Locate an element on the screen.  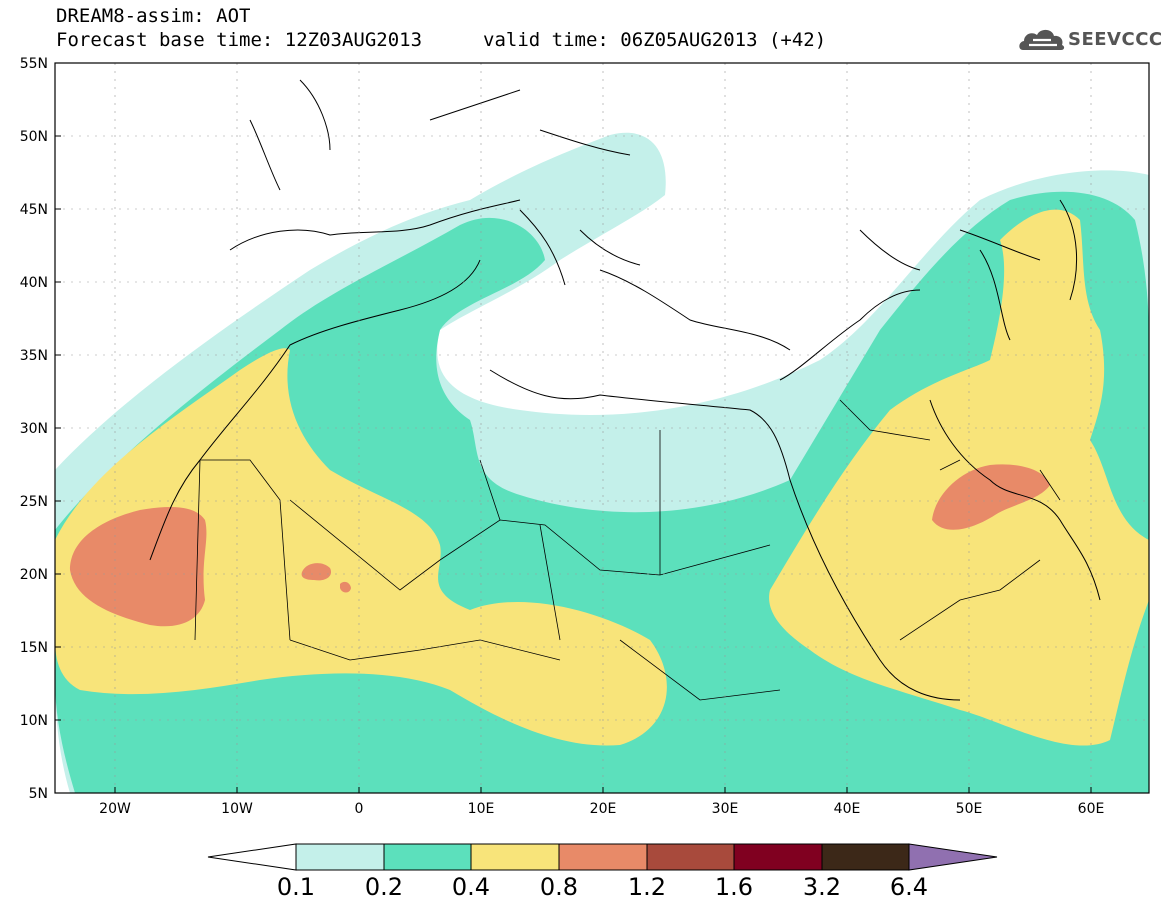
lon-label: 40E is located at coordinates (847, 809).